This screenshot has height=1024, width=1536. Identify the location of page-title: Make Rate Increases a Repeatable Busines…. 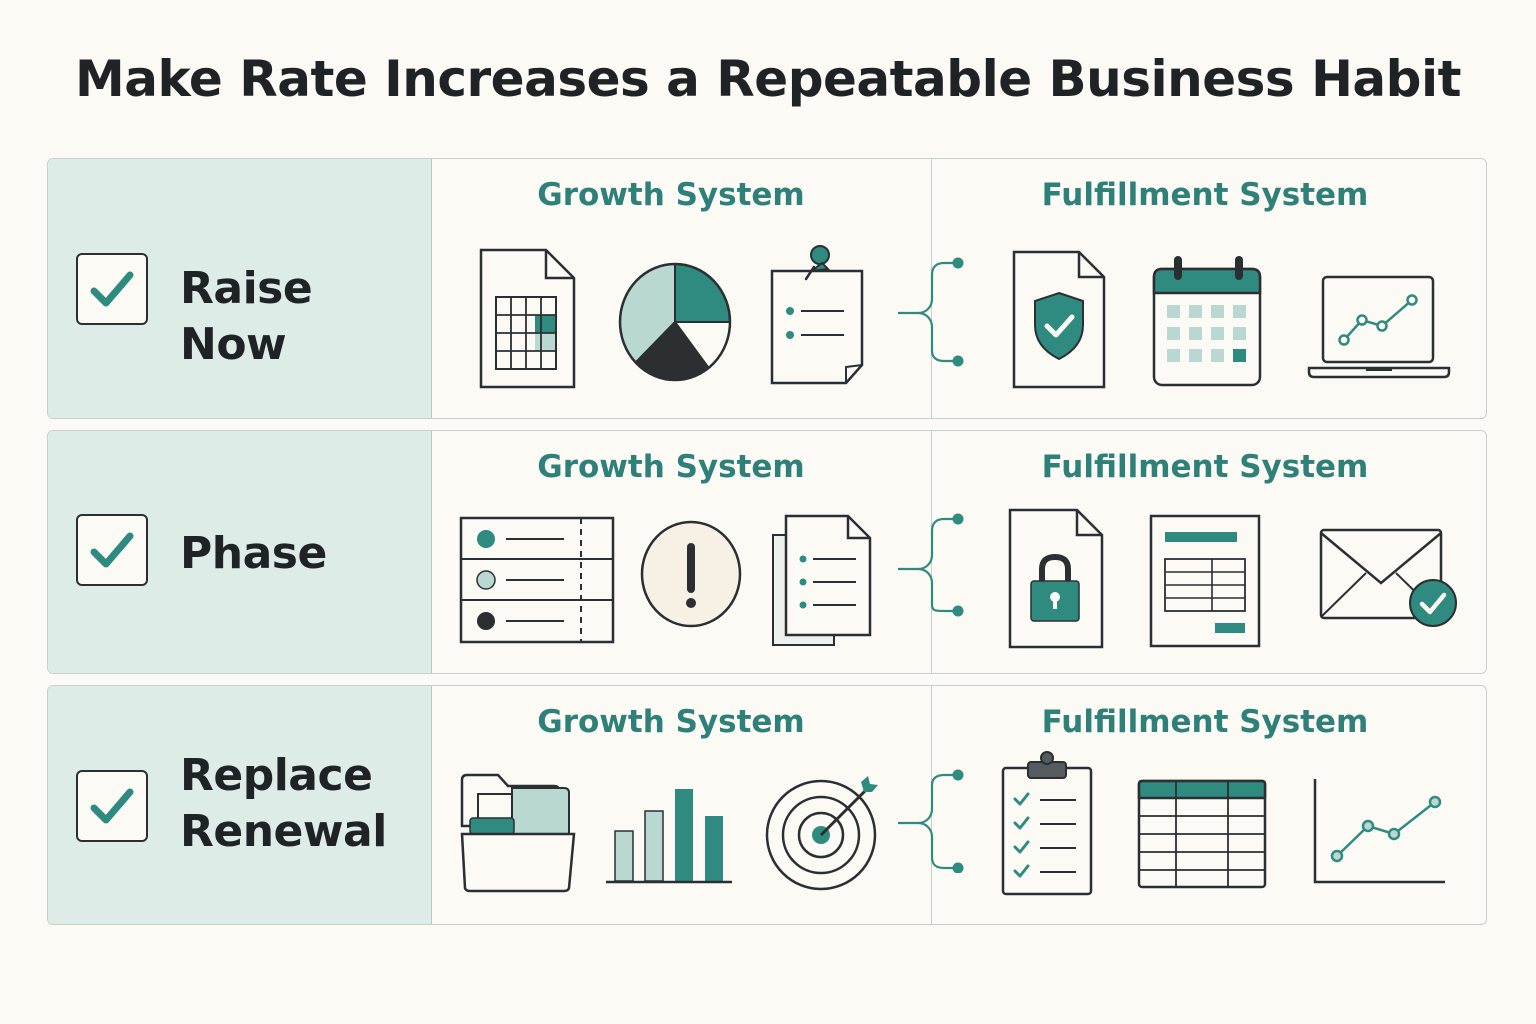
(768, 79).